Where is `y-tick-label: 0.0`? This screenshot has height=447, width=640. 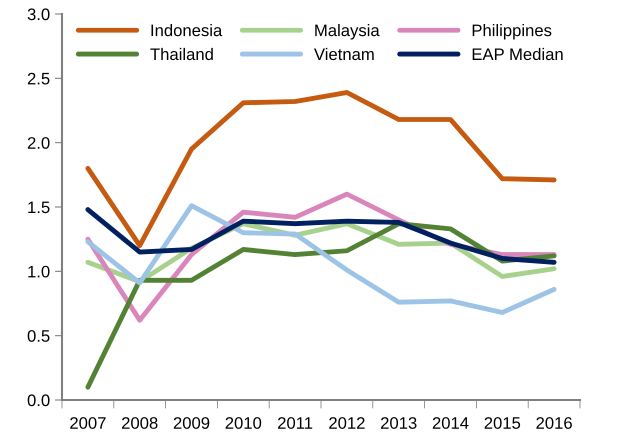 y-tick-label: 0.0 is located at coordinates (39, 400).